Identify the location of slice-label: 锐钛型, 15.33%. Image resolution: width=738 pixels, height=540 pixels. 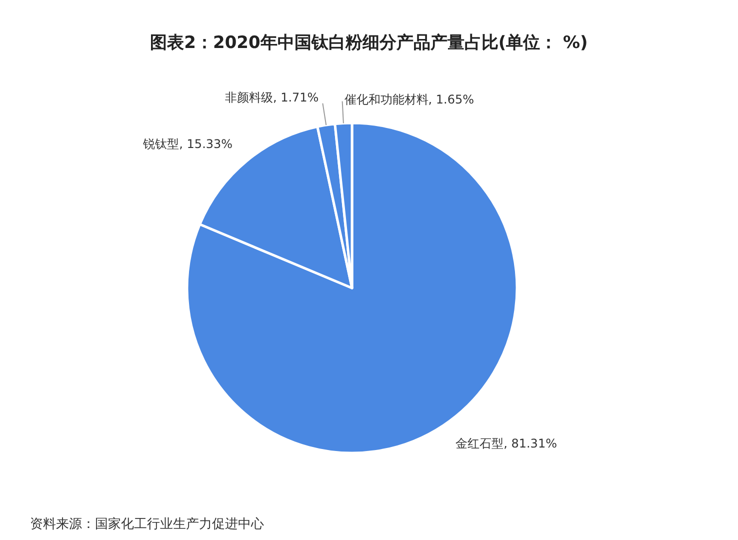
(187, 144).